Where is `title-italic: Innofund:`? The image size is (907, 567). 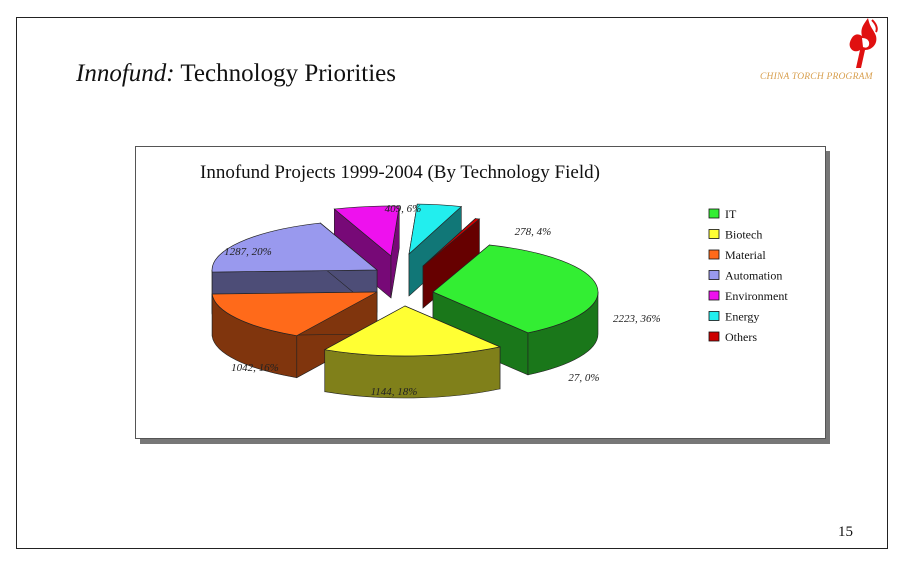 title-italic: Innofund: is located at coordinates (125, 73).